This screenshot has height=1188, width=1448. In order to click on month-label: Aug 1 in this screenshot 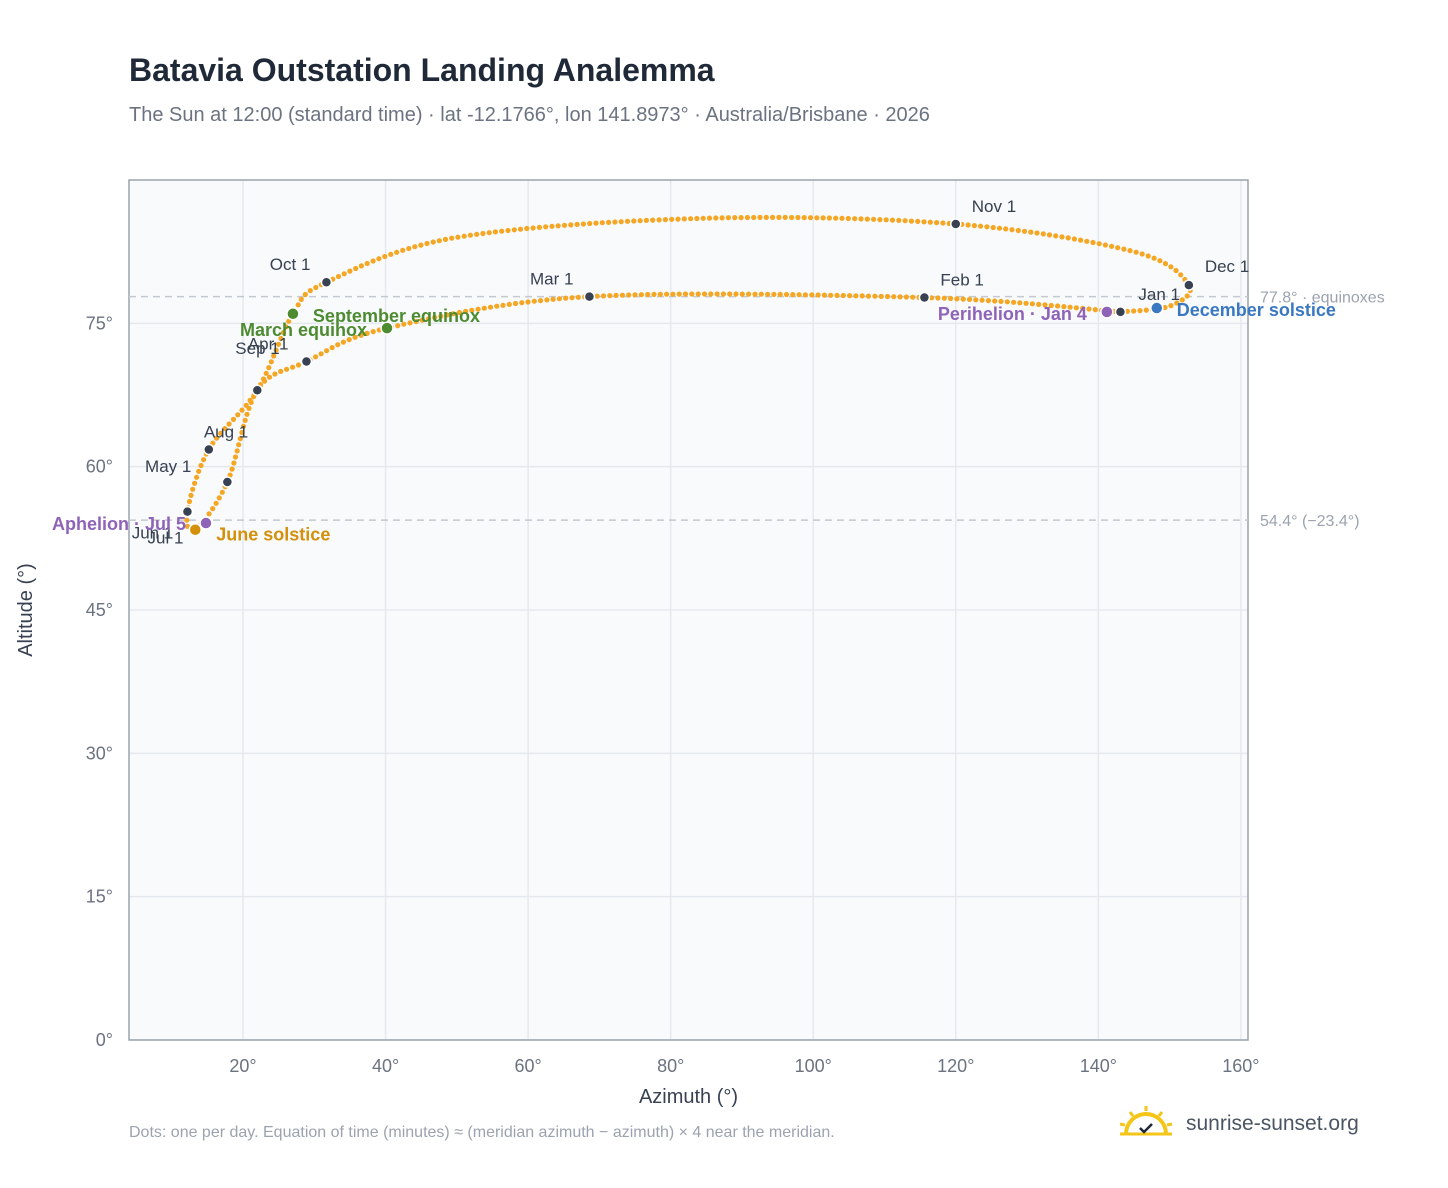, I will do `click(226, 431)`.